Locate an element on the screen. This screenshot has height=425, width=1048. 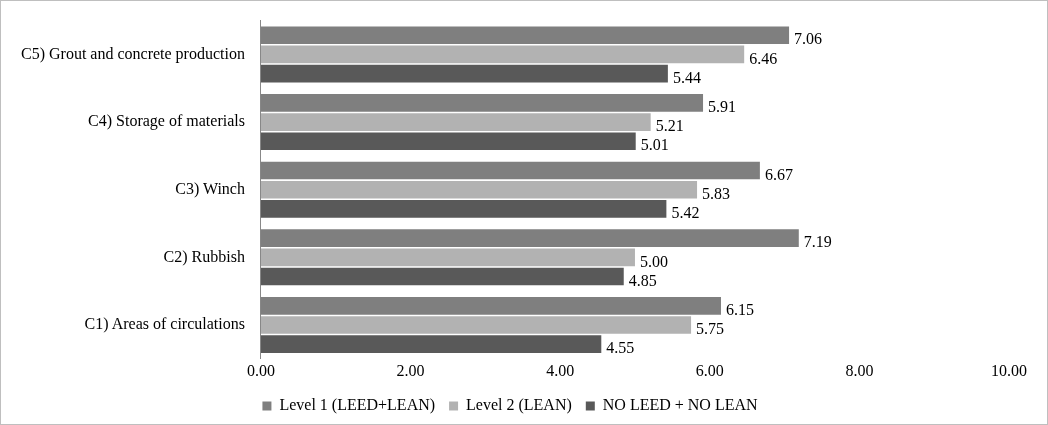
y-tick-label: C3) Winch is located at coordinates (210, 188).